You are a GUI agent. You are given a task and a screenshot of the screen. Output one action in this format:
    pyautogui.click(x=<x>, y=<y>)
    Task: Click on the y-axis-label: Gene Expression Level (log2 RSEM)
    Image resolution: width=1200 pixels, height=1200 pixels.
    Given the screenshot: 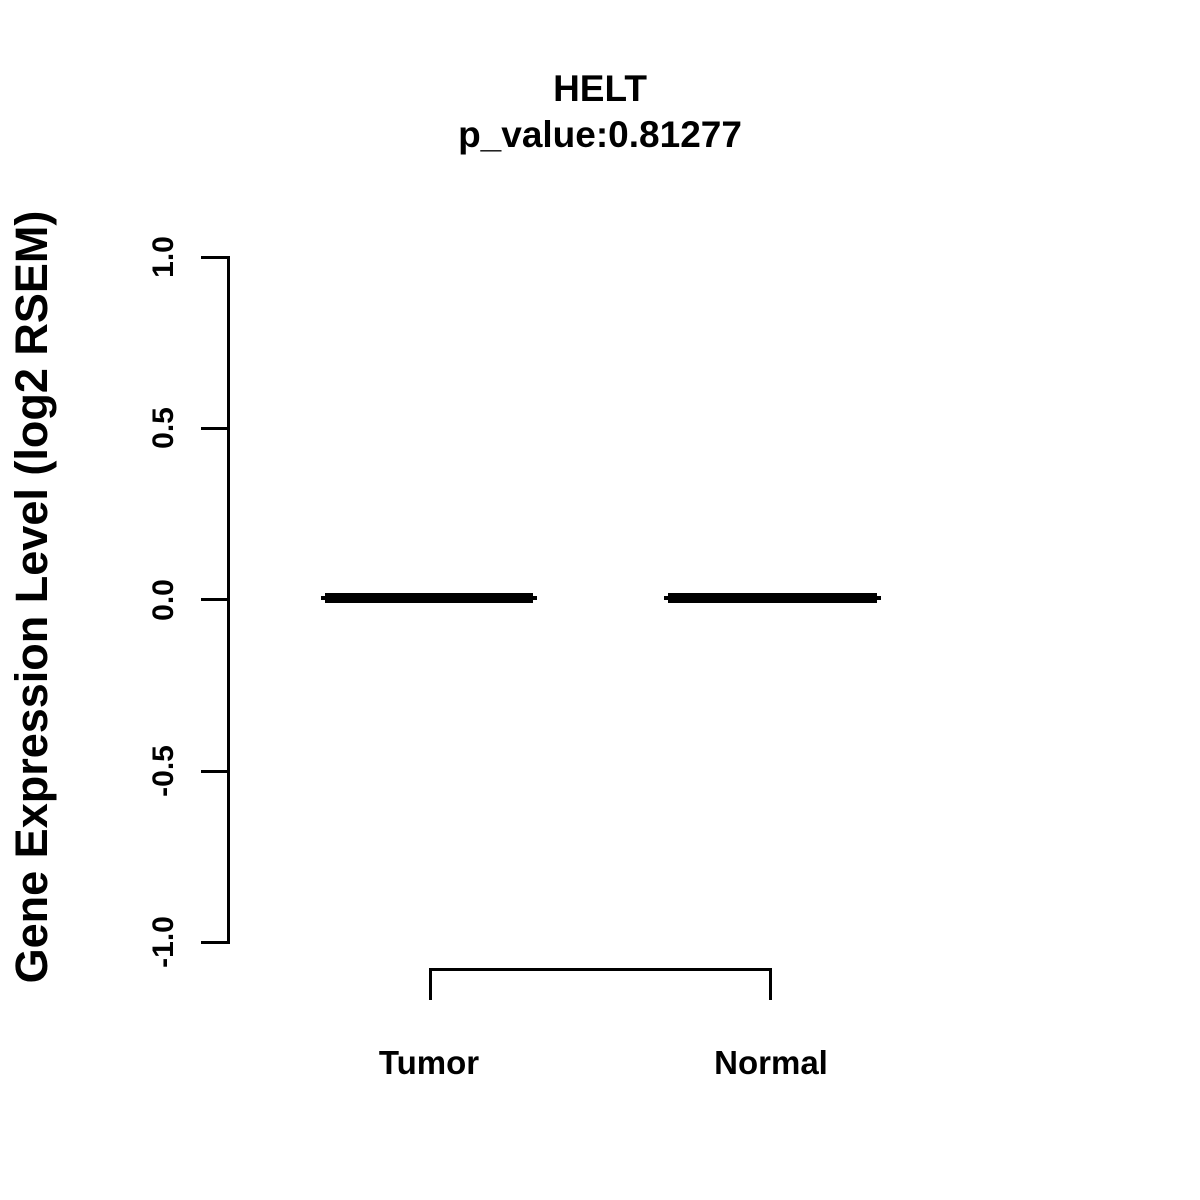 What is the action you would take?
    pyautogui.click(x=31, y=597)
    